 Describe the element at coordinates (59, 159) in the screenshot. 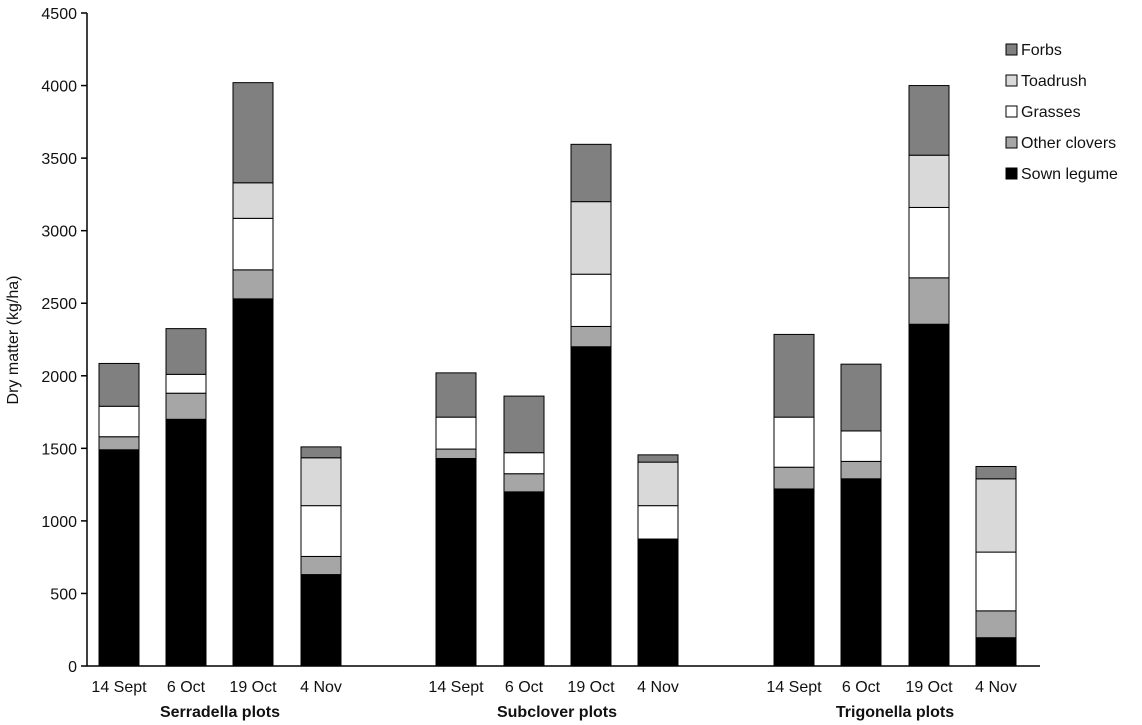

I see `y-tick-label: 3500` at that location.